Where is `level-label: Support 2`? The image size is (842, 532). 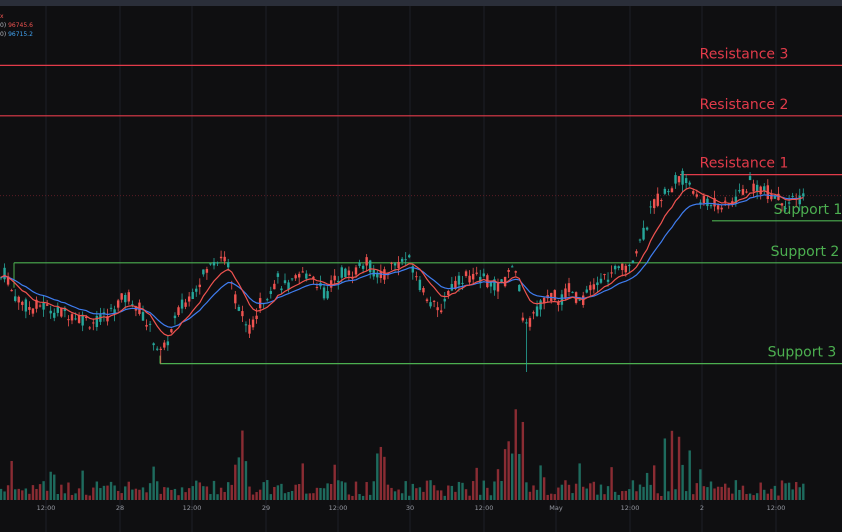 level-label: Support 2 is located at coordinates (805, 252).